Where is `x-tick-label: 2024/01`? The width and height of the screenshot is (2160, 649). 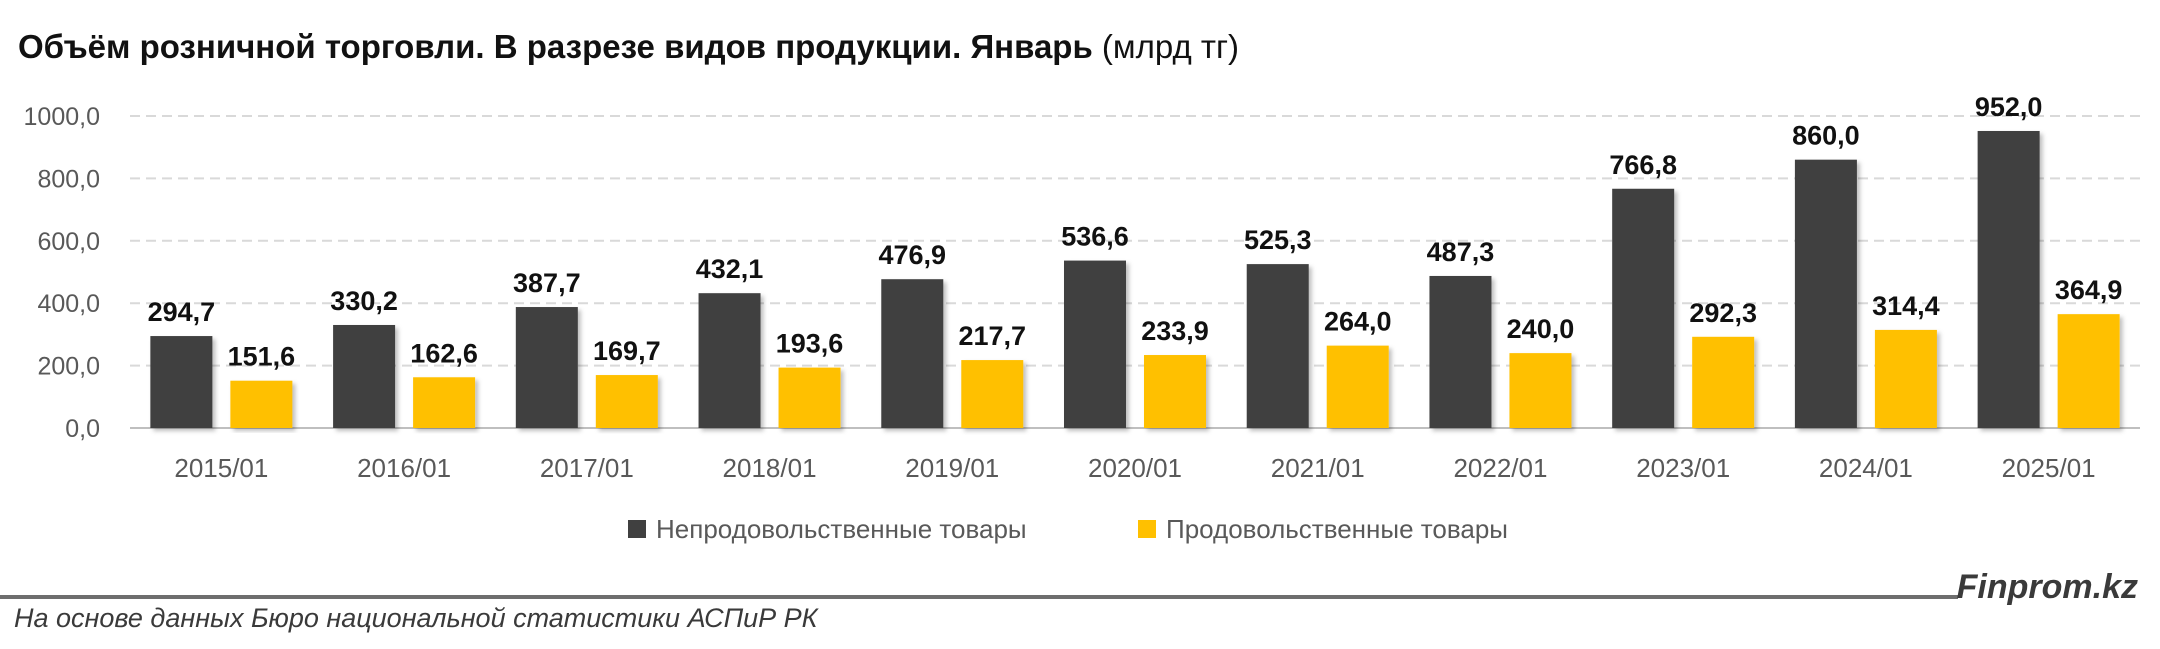
x-tick-label: 2024/01 is located at coordinates (1866, 468).